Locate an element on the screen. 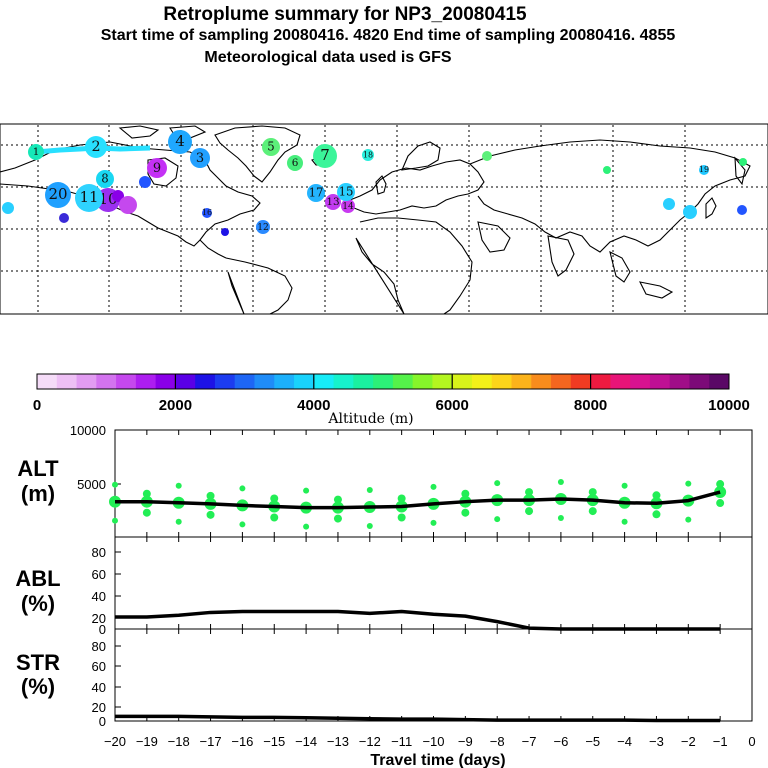 The image size is (768, 768). colorbar-tick-label: 8000 is located at coordinates (590, 405).